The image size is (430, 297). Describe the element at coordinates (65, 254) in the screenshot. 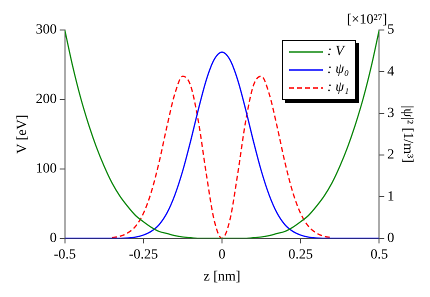

I see `x-tick-label: -0.5` at that location.